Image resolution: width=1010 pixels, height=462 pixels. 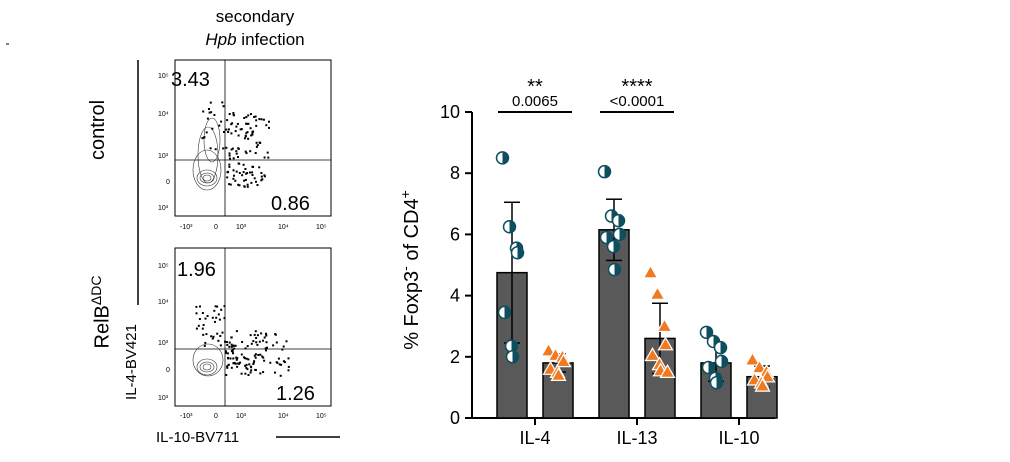 What do you see at coordinates (221, 39) in the screenshot?
I see `header-italic: Hpb` at bounding box center [221, 39].